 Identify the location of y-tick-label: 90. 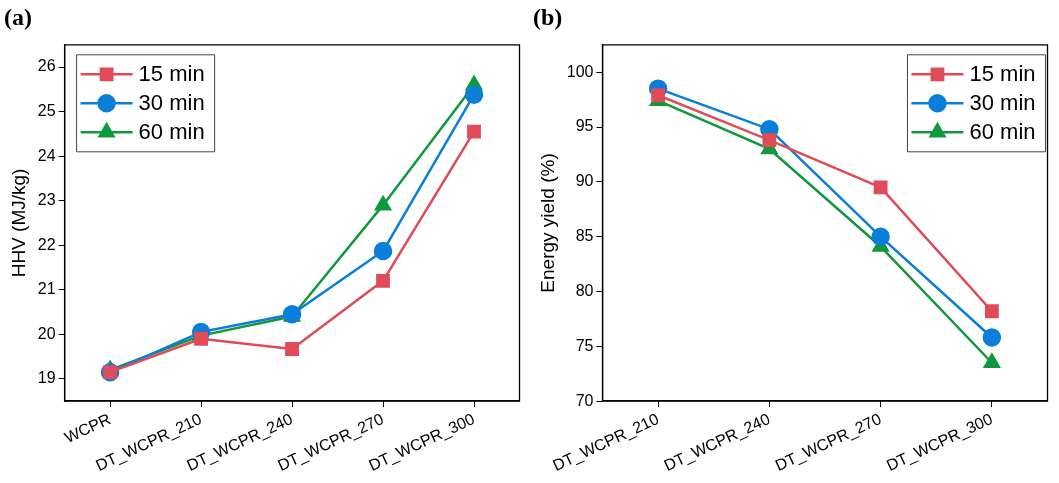
(584, 181).